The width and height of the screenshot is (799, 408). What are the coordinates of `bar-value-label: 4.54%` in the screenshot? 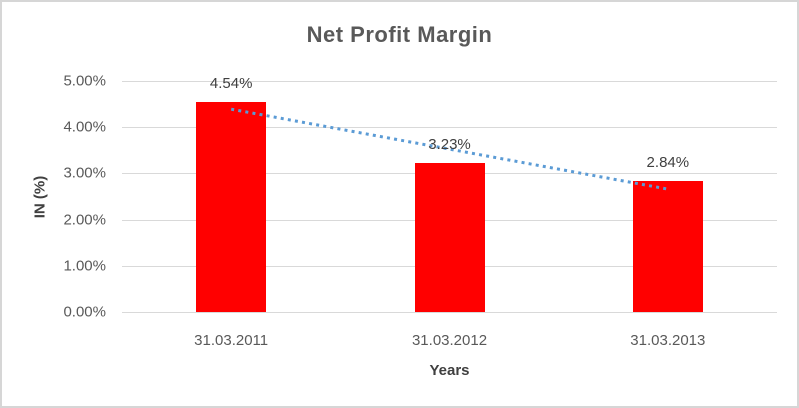 It's located at (231, 84).